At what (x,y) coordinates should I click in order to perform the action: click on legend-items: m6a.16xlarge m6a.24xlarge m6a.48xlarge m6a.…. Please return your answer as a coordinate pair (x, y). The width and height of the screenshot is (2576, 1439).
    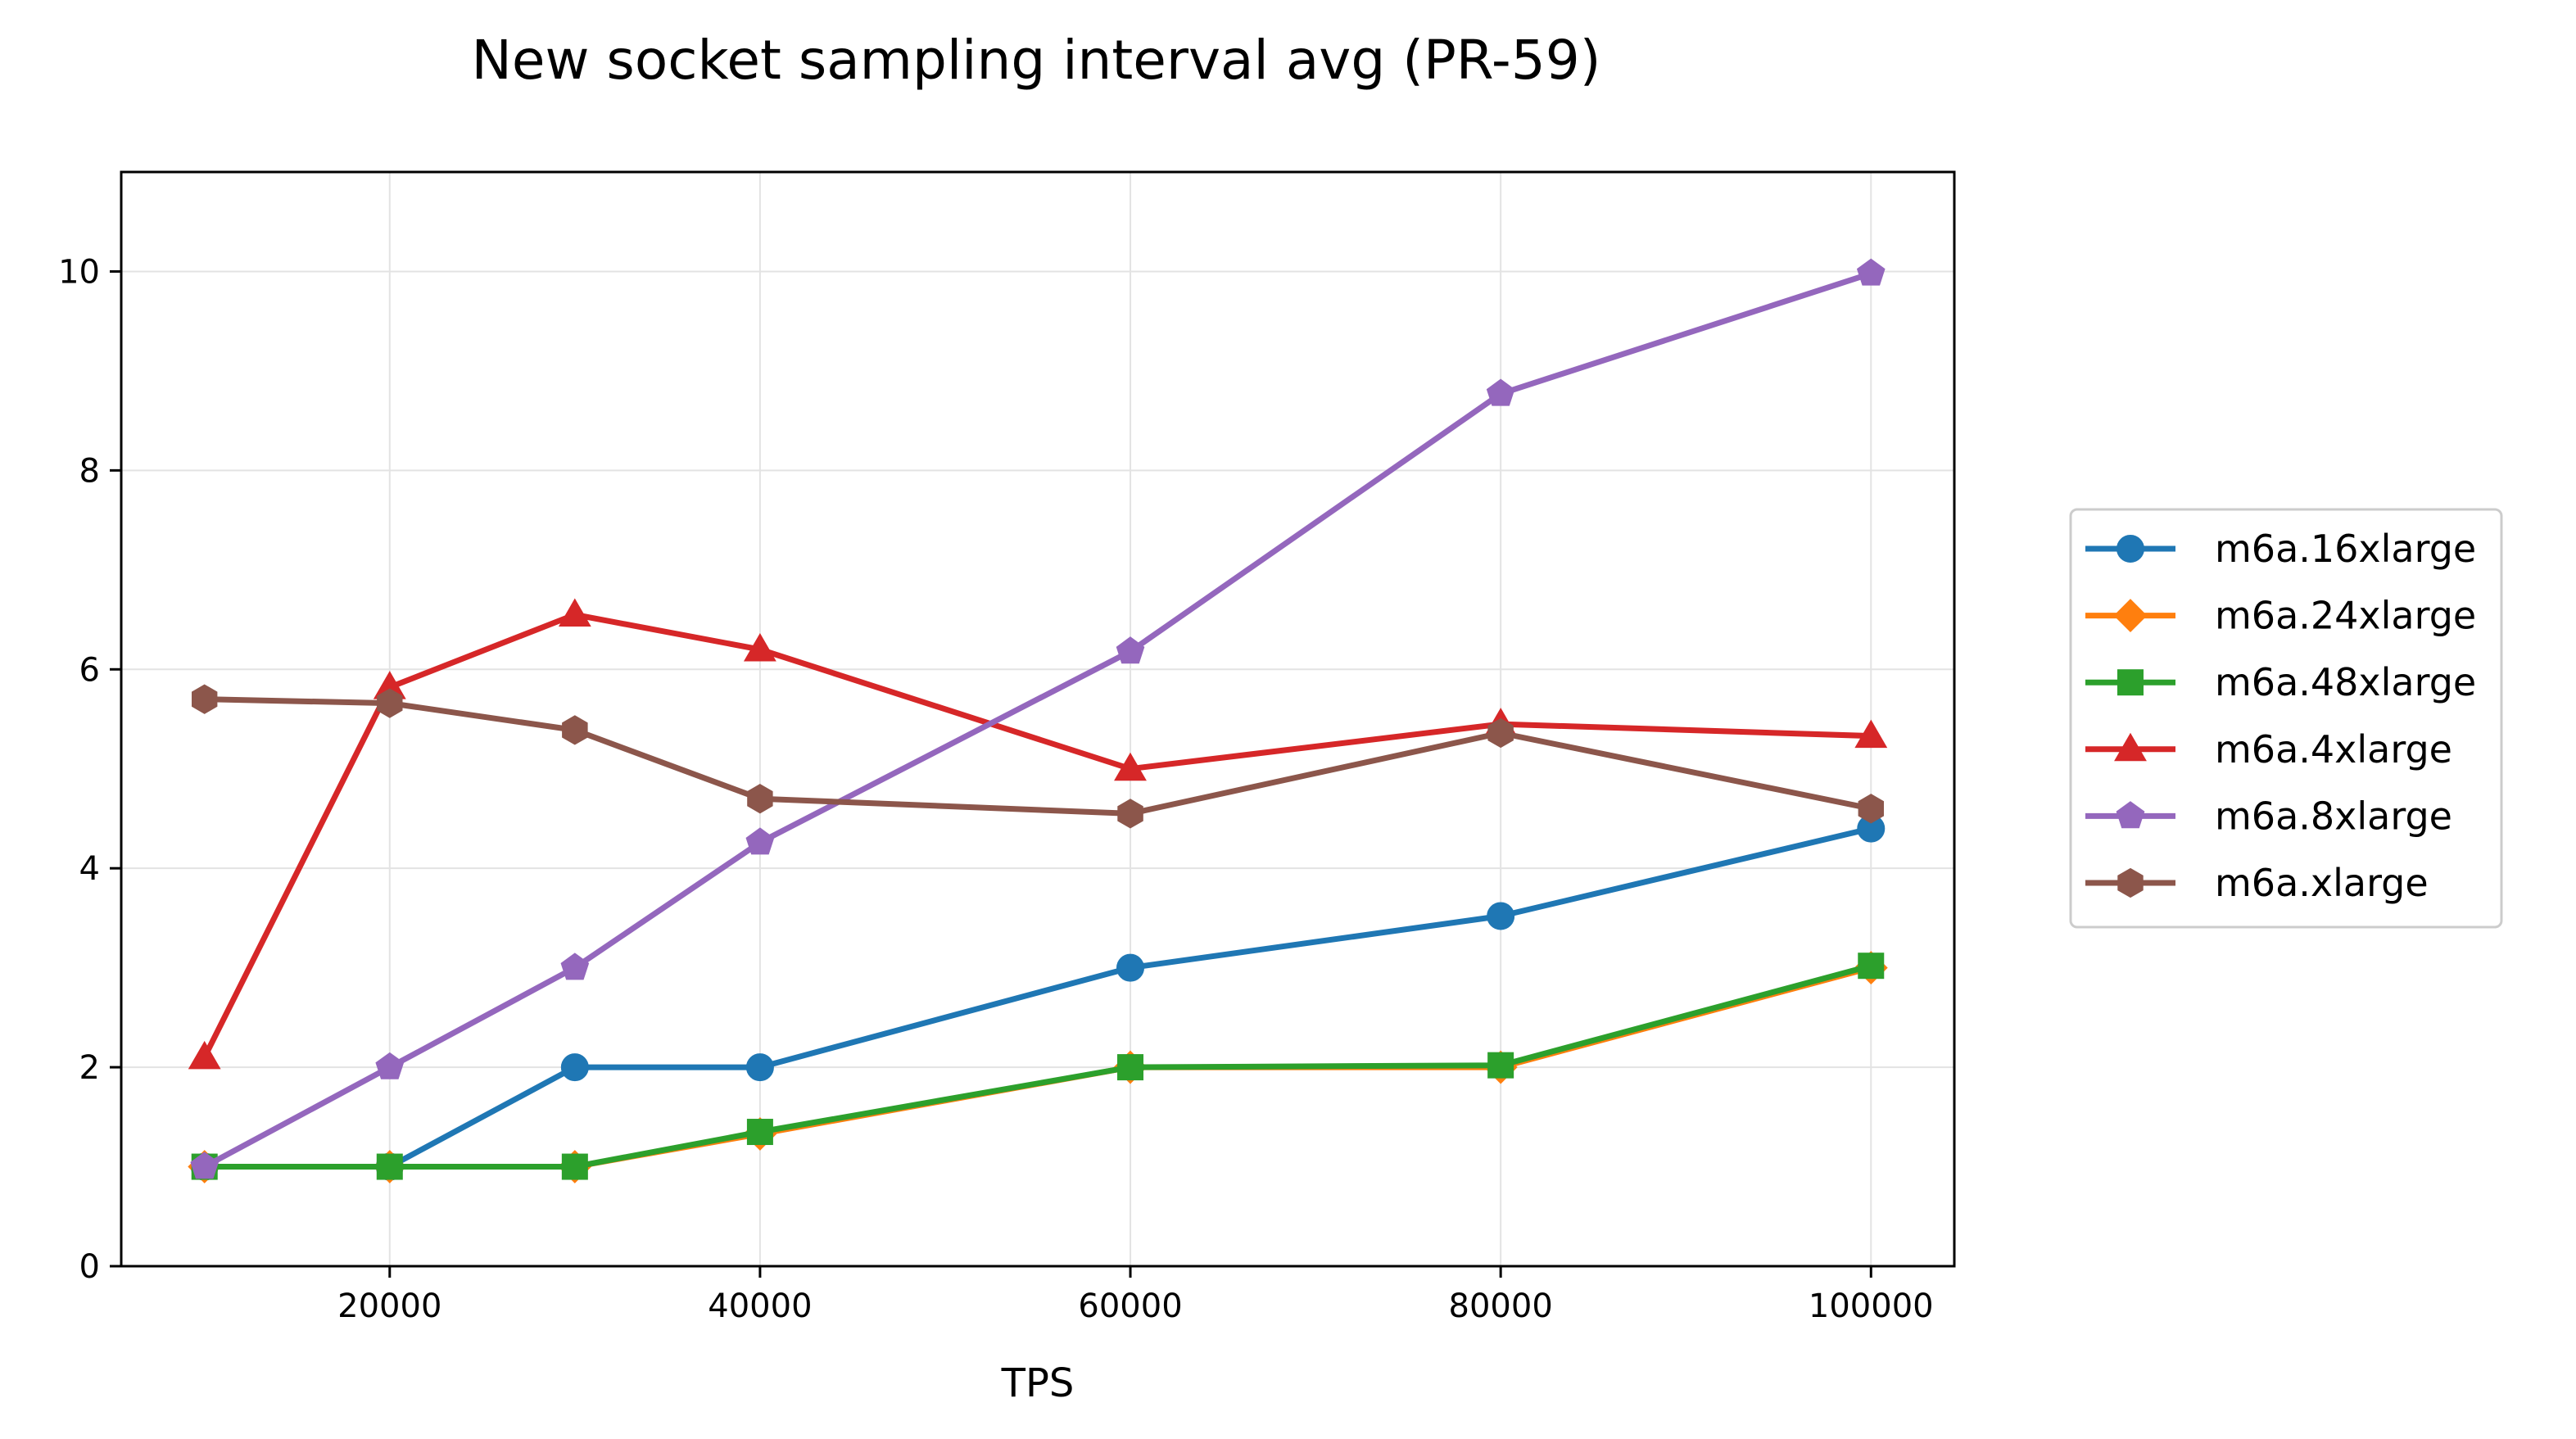
    Looking at the image, I should click on (2280, 716).